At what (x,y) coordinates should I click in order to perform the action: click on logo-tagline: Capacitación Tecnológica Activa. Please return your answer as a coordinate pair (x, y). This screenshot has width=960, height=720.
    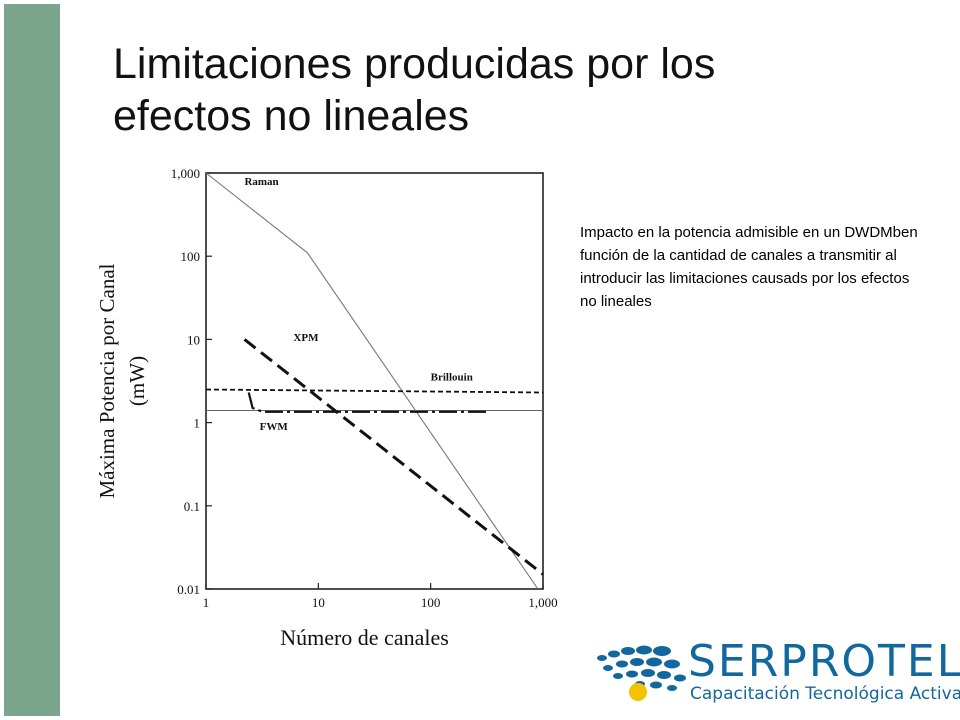
    Looking at the image, I should click on (825, 694).